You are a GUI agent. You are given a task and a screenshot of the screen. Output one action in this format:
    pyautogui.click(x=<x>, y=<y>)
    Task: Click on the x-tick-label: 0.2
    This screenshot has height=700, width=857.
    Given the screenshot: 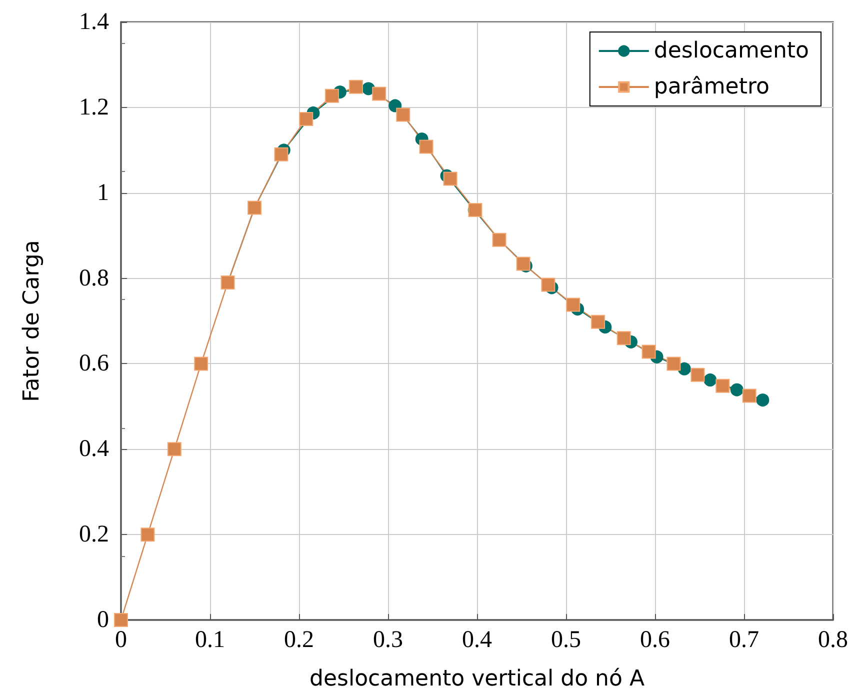 What is the action you would take?
    pyautogui.click(x=299, y=640)
    